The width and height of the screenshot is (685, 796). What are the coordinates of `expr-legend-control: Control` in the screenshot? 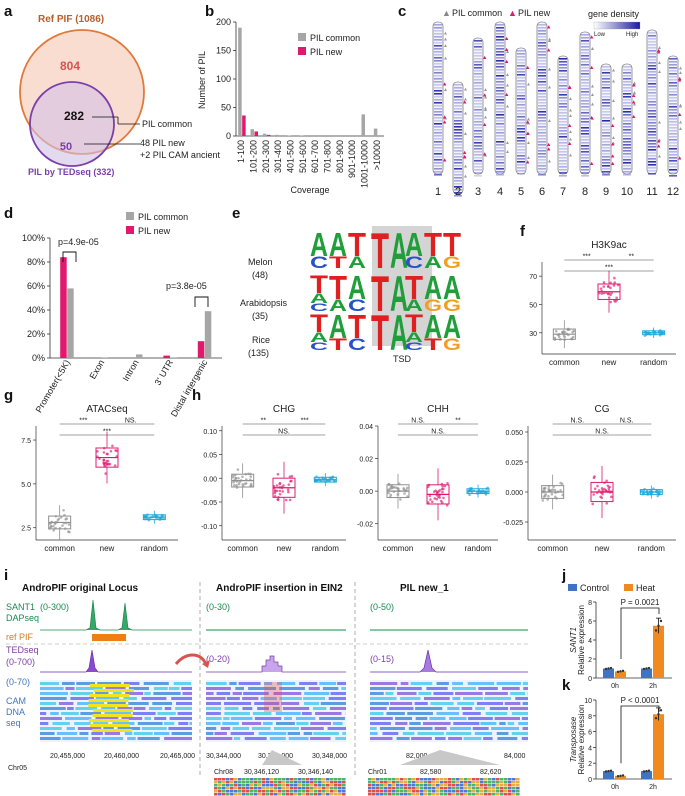 It's located at (594, 588).